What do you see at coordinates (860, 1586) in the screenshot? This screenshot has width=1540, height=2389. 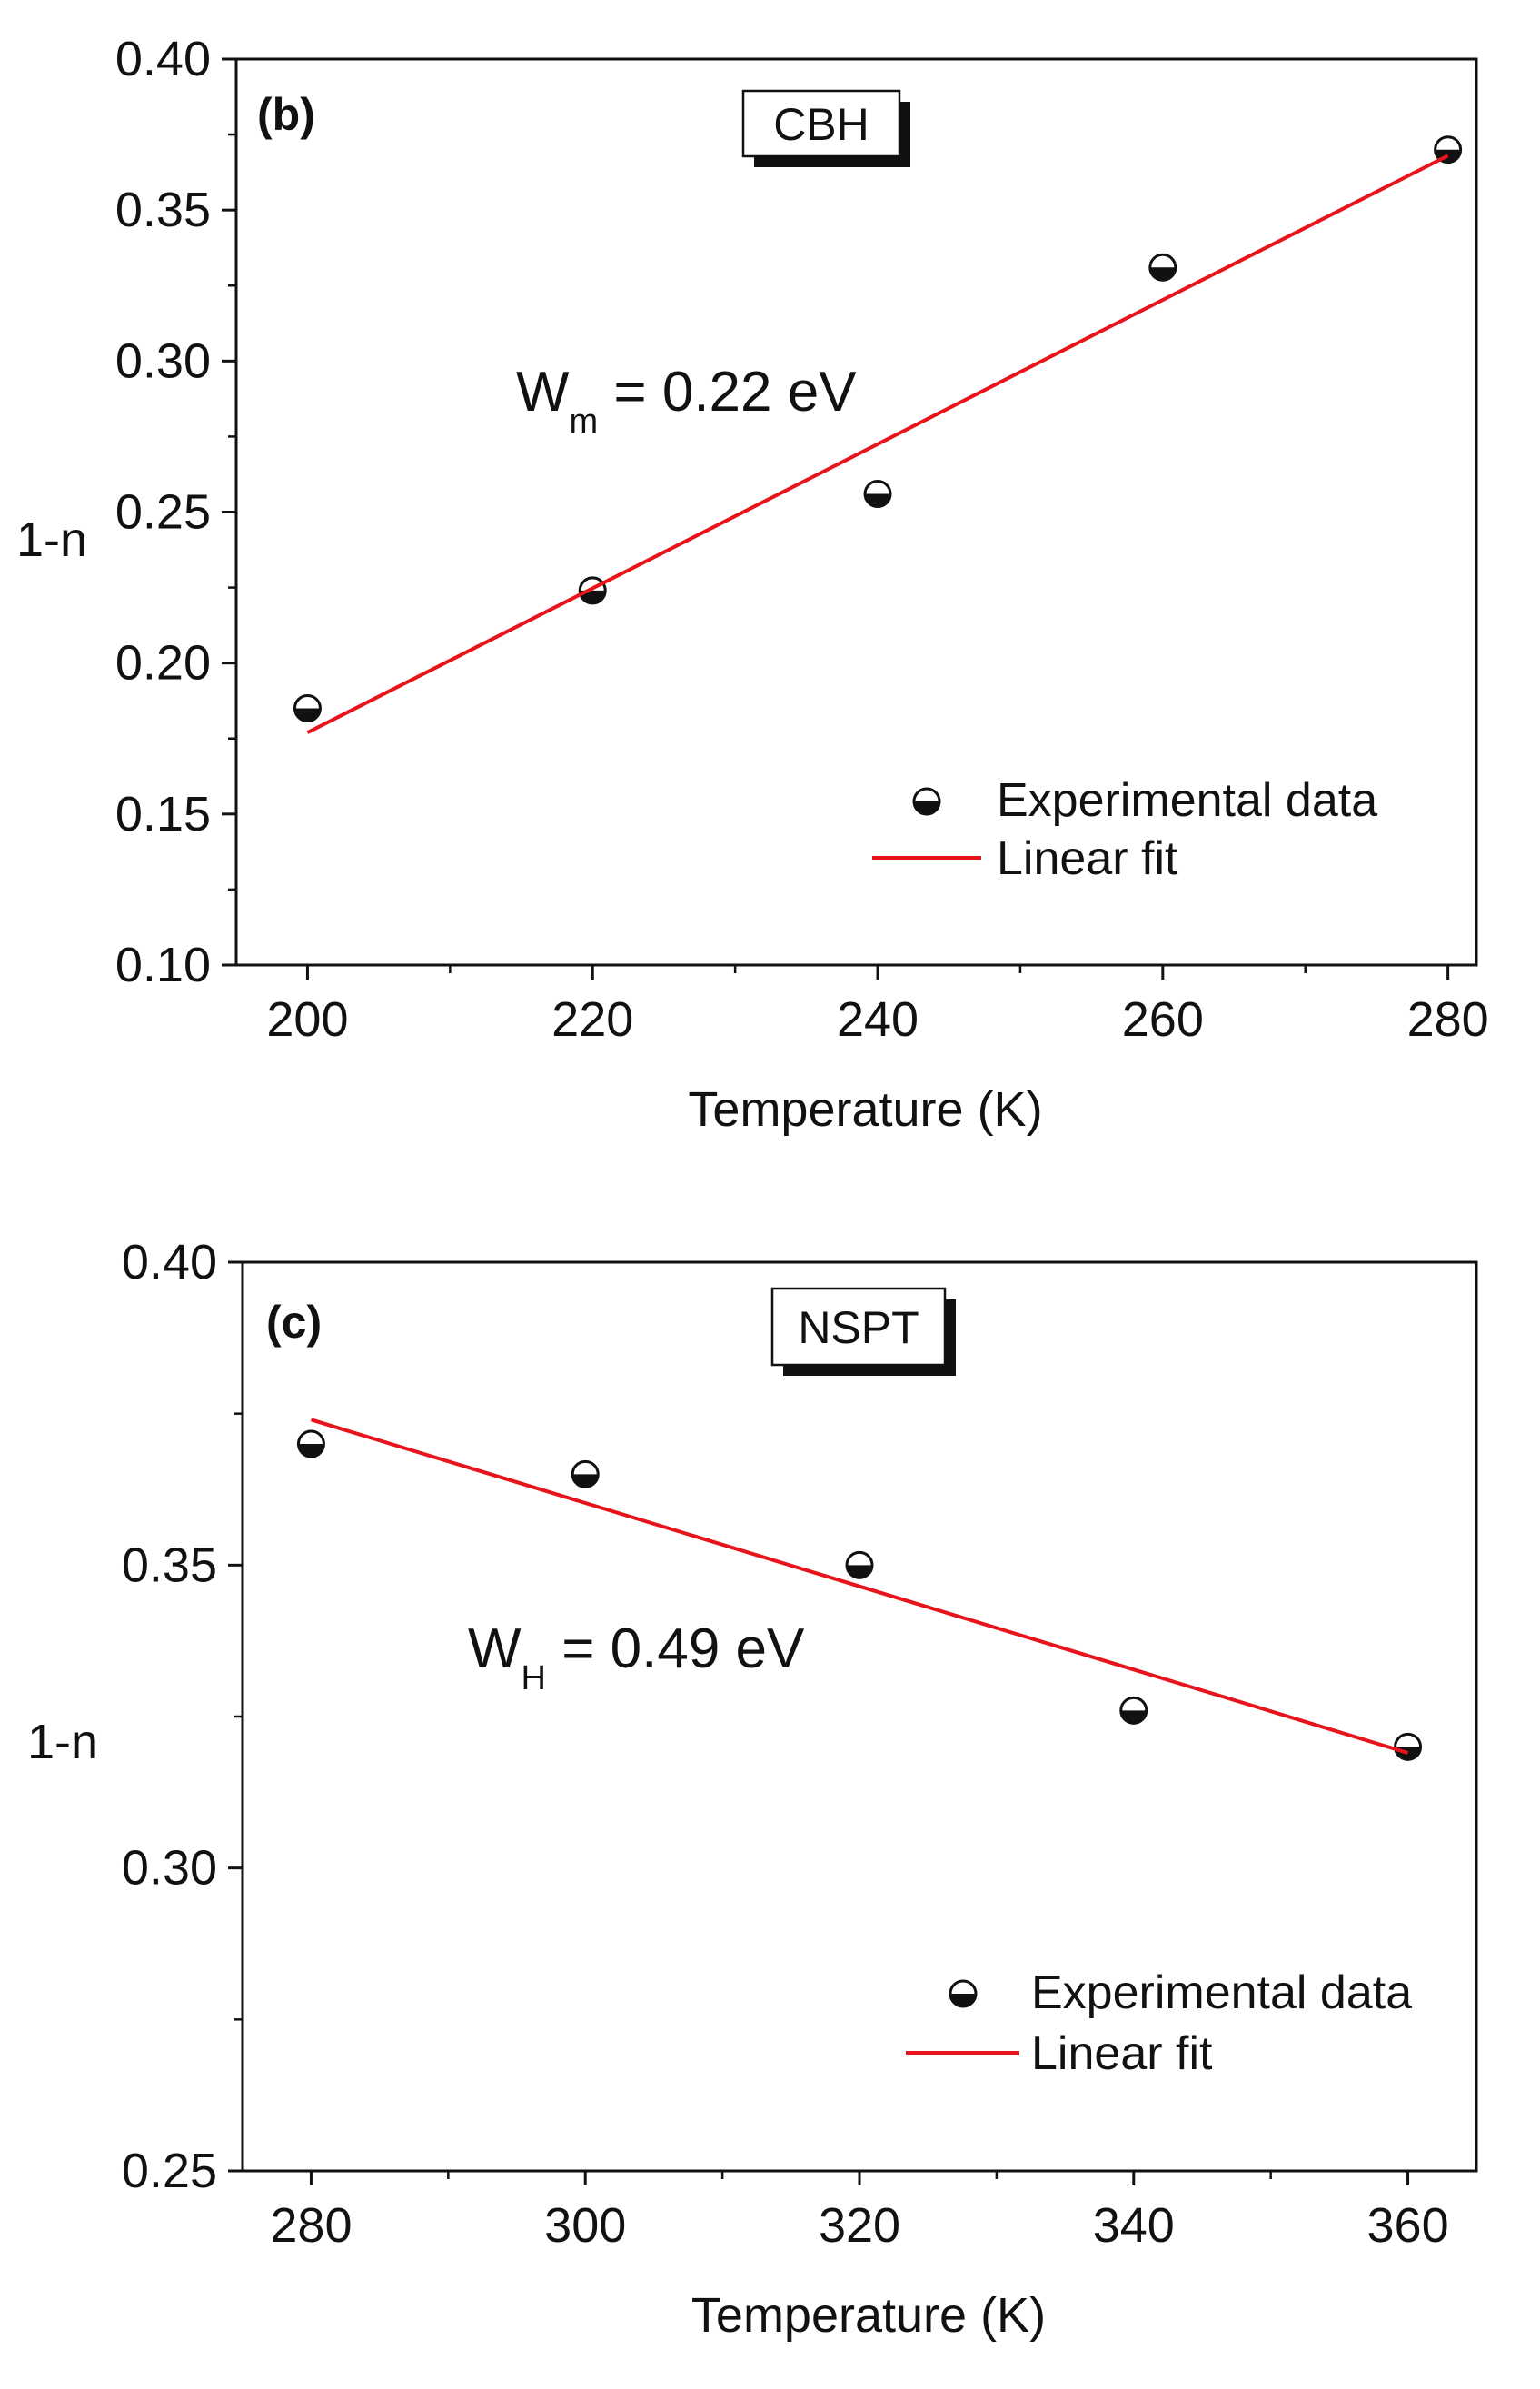 I see `linear-fit-line` at bounding box center [860, 1586].